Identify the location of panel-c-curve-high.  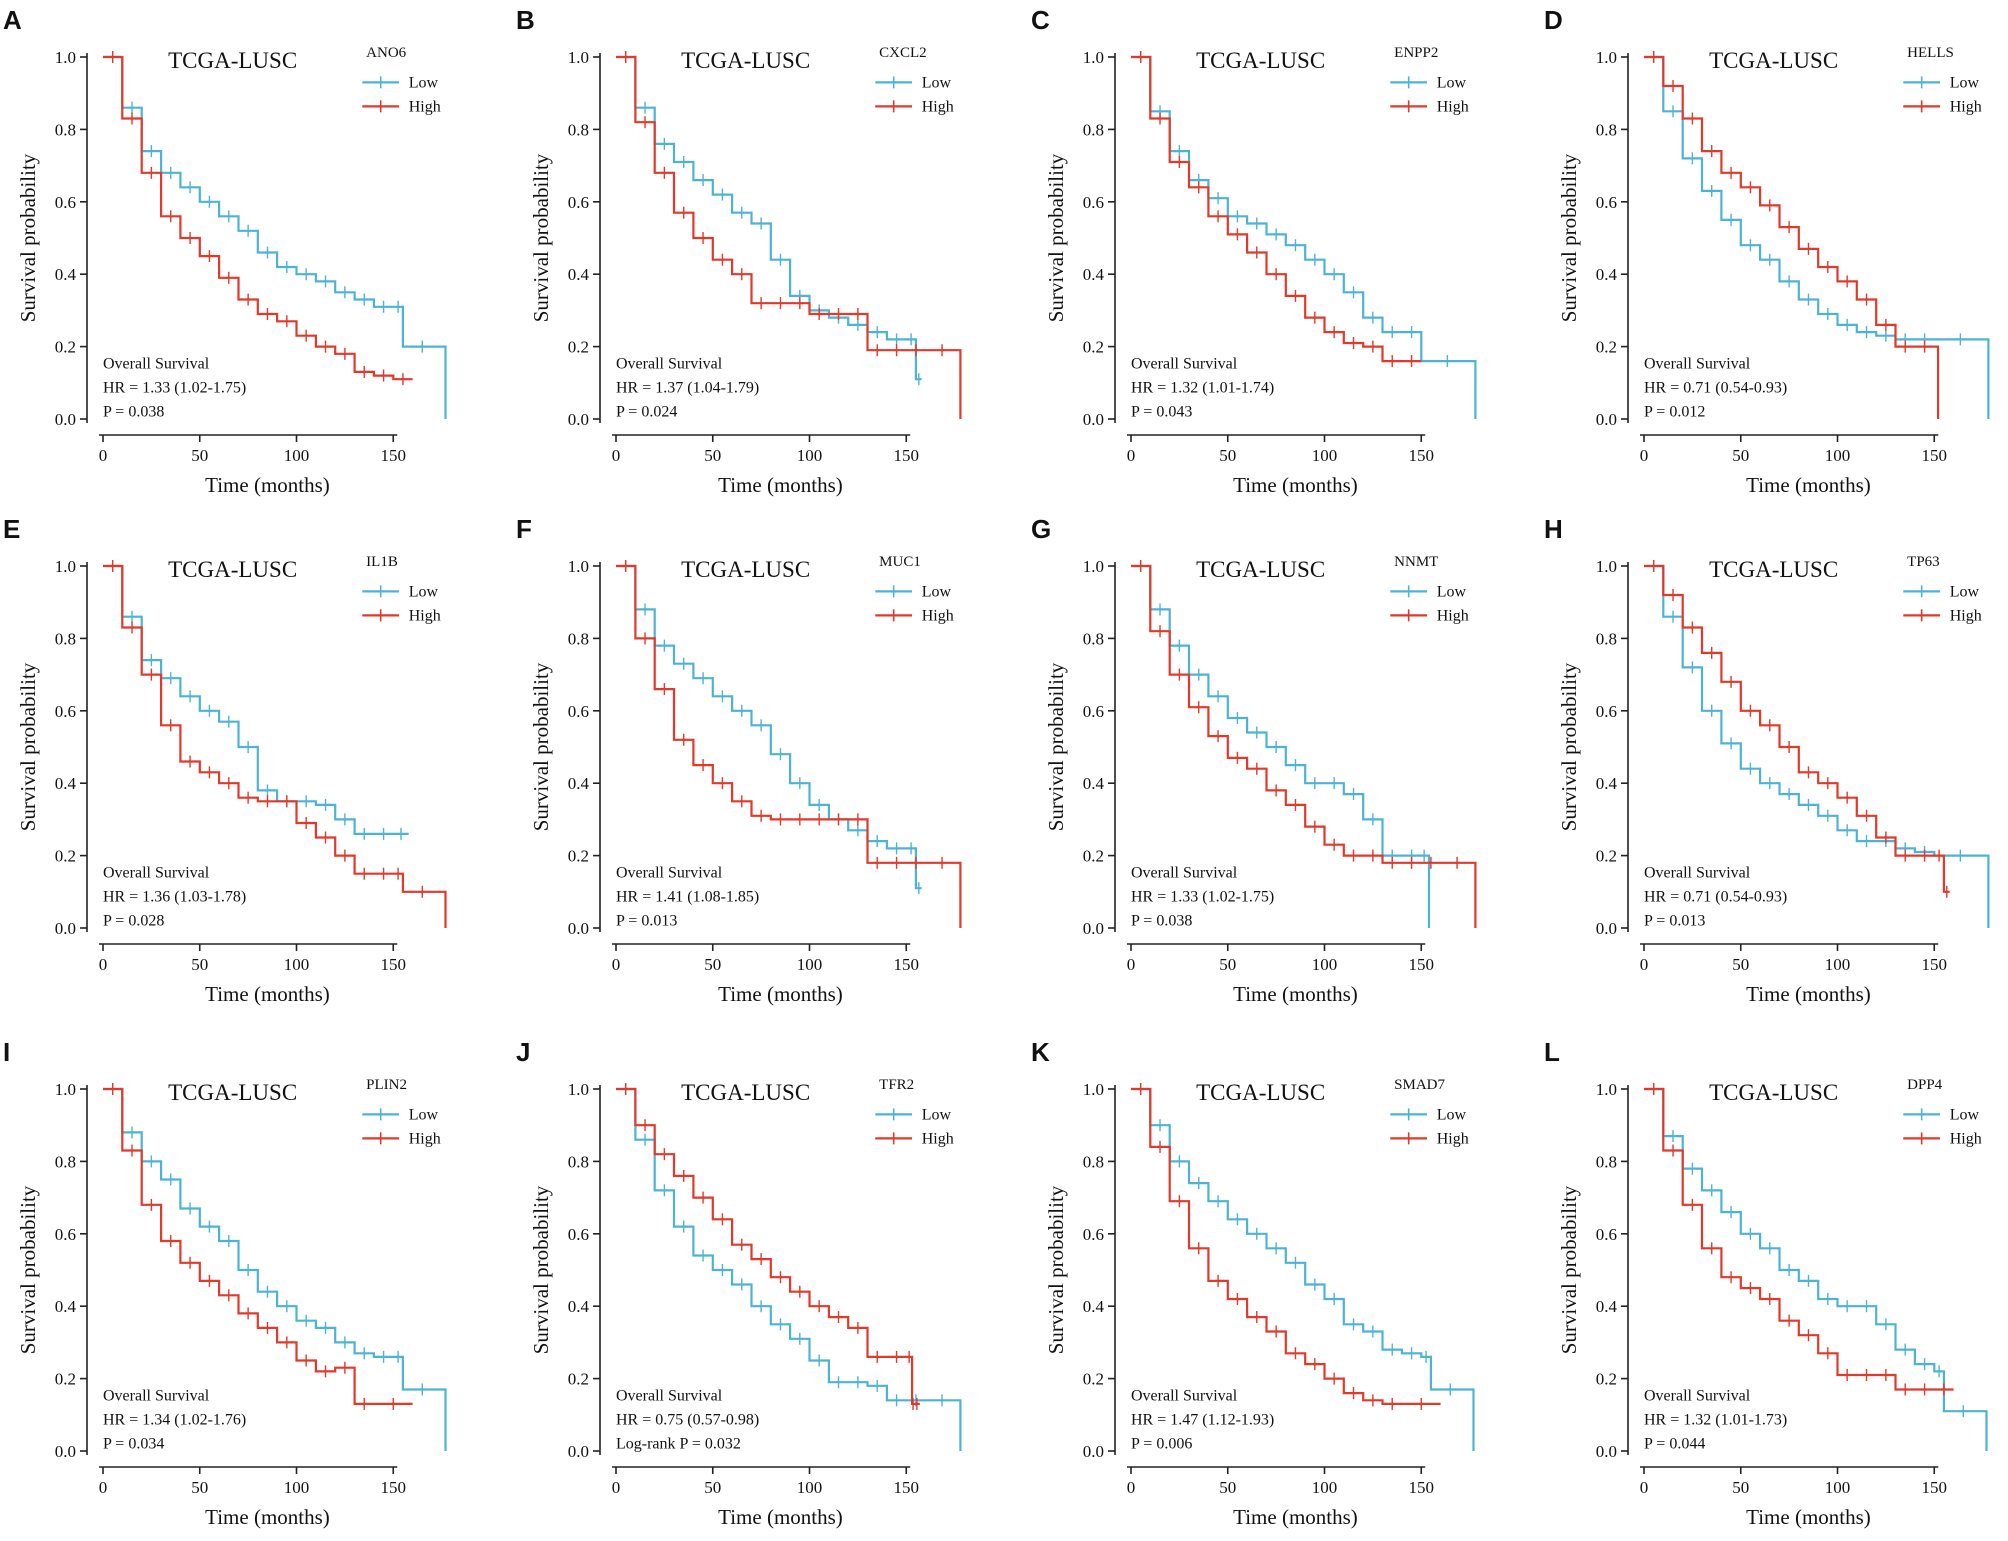
(1276, 209).